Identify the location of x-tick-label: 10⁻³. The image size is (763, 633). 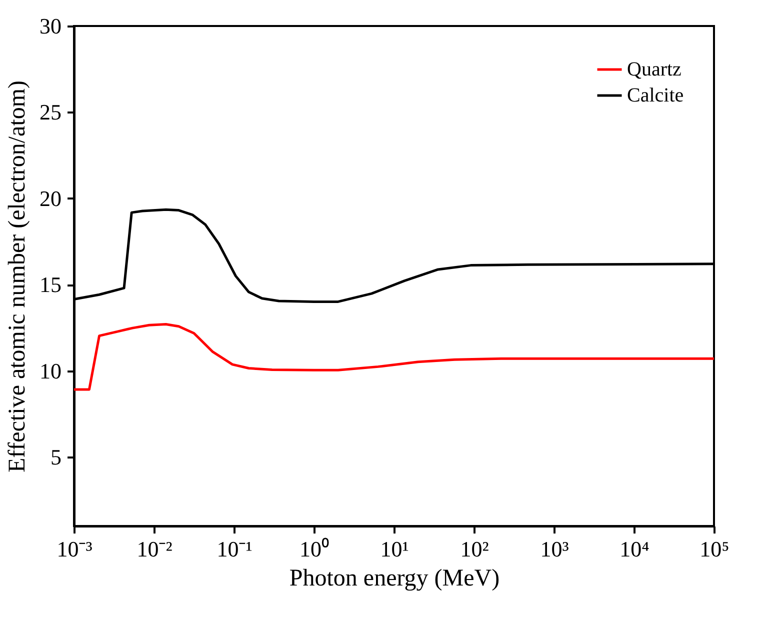
(74, 549).